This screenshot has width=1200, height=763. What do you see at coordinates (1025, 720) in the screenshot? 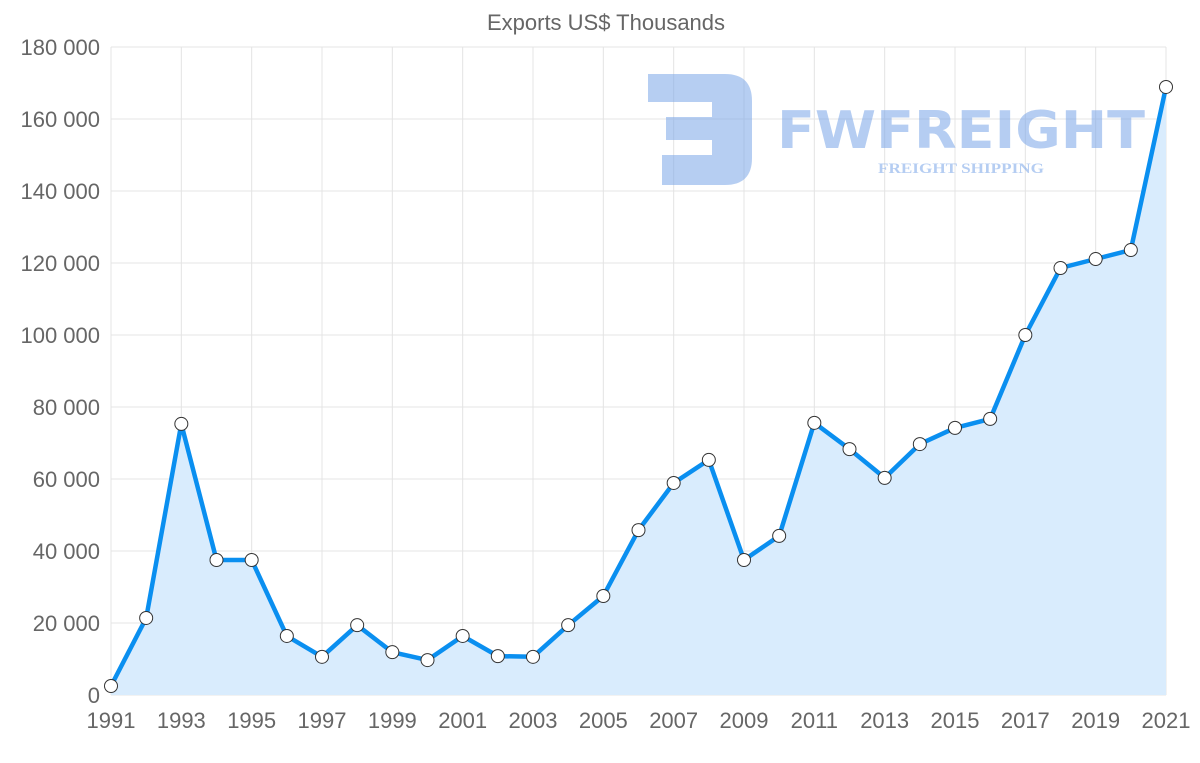
I see `x-tick-label: 2017` at bounding box center [1025, 720].